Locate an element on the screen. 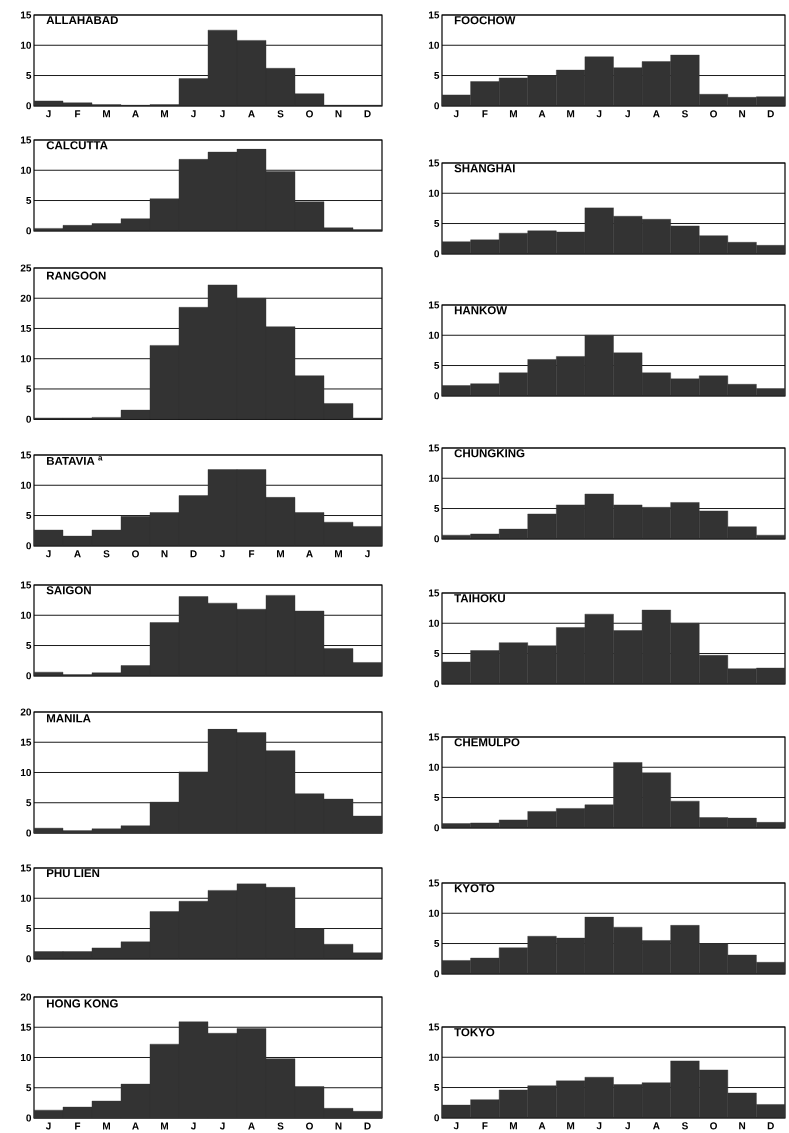 This screenshot has height=1133, width=789. chart-title: TOKYO is located at coordinates (474, 1032).